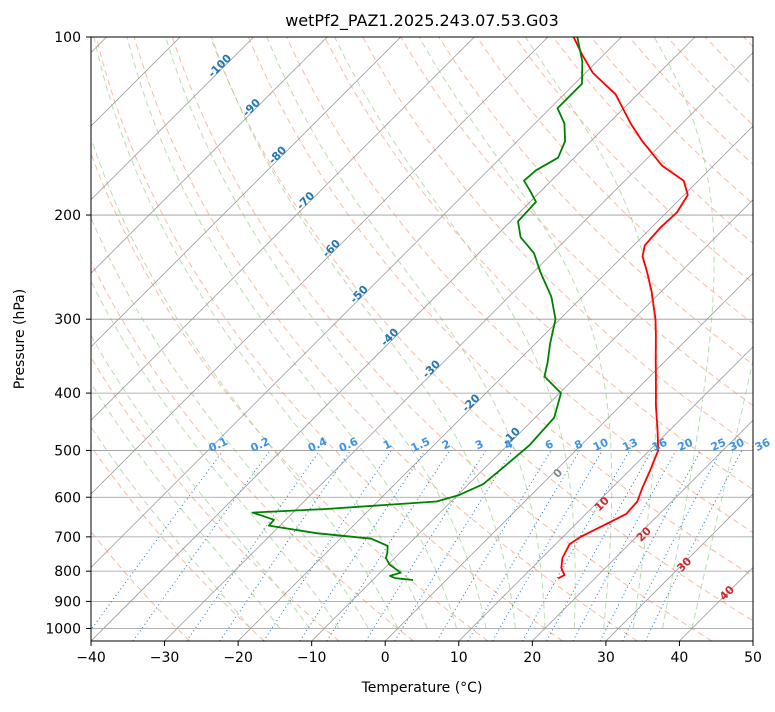 This screenshot has width=775, height=712. Describe the element at coordinates (420, 445) in the screenshot. I see `mixing-ratio-label: 1.5` at that location.